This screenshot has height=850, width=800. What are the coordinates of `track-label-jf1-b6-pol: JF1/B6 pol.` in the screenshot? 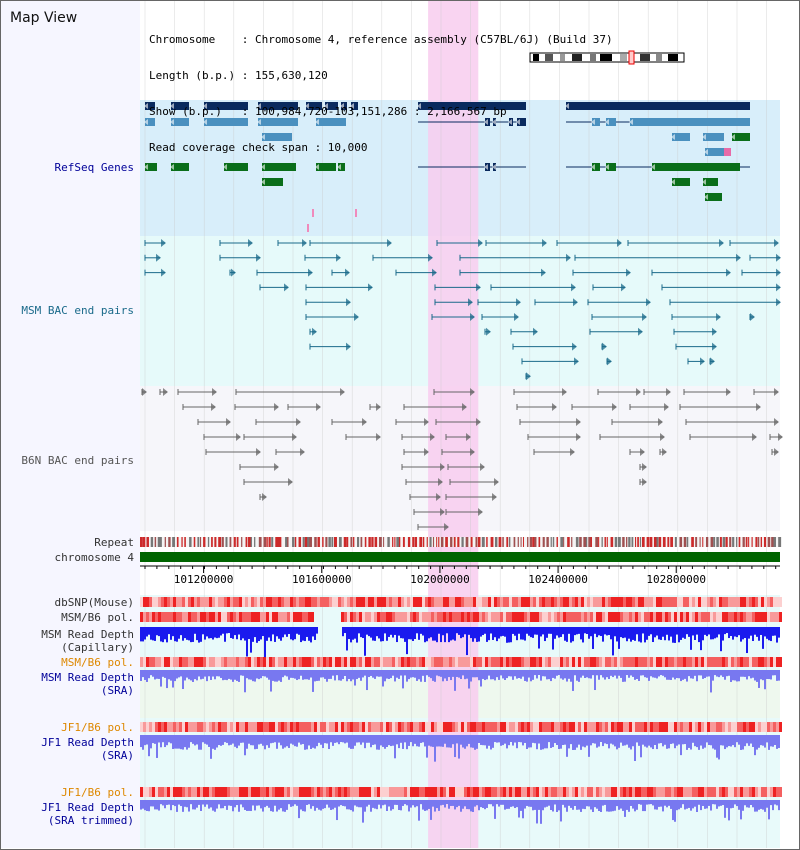 It's located at (97, 727).